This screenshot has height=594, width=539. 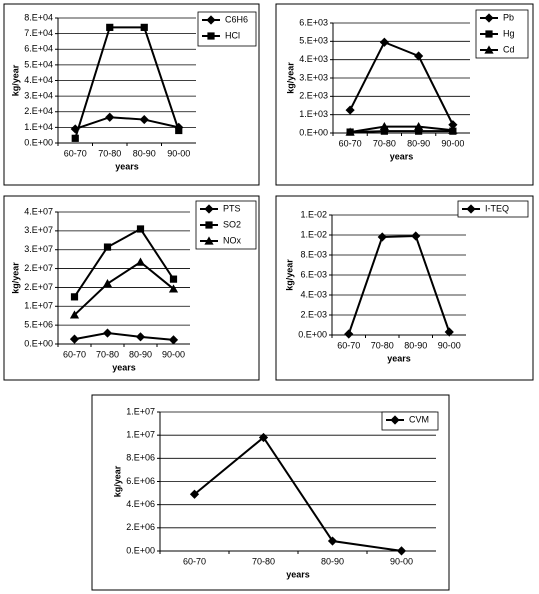 I want to click on y-tick-label: 5.E+06, so click(x=38, y=325).